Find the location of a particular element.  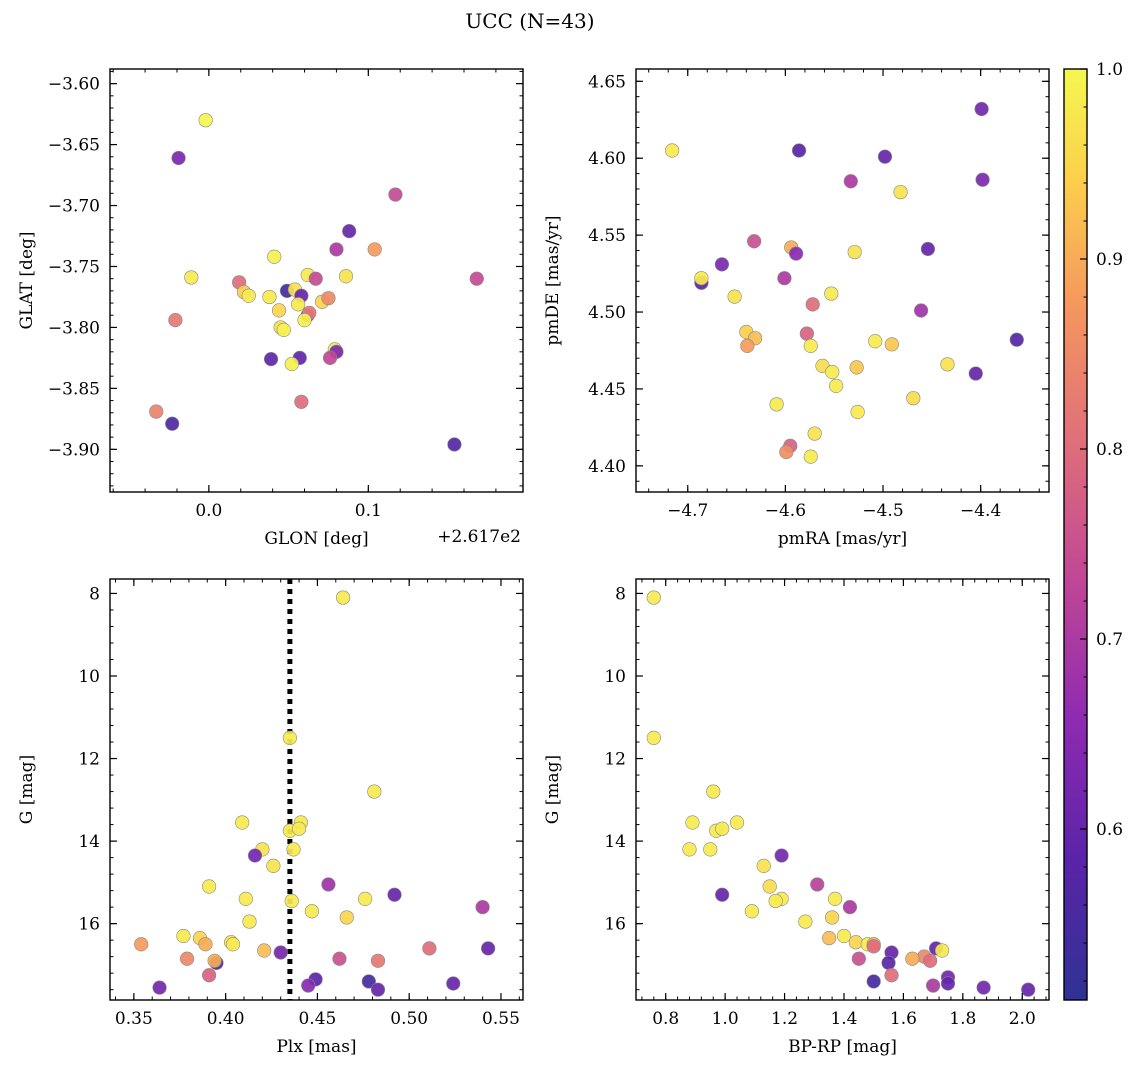

x-tick-label: 0.1 is located at coordinates (368, 511).